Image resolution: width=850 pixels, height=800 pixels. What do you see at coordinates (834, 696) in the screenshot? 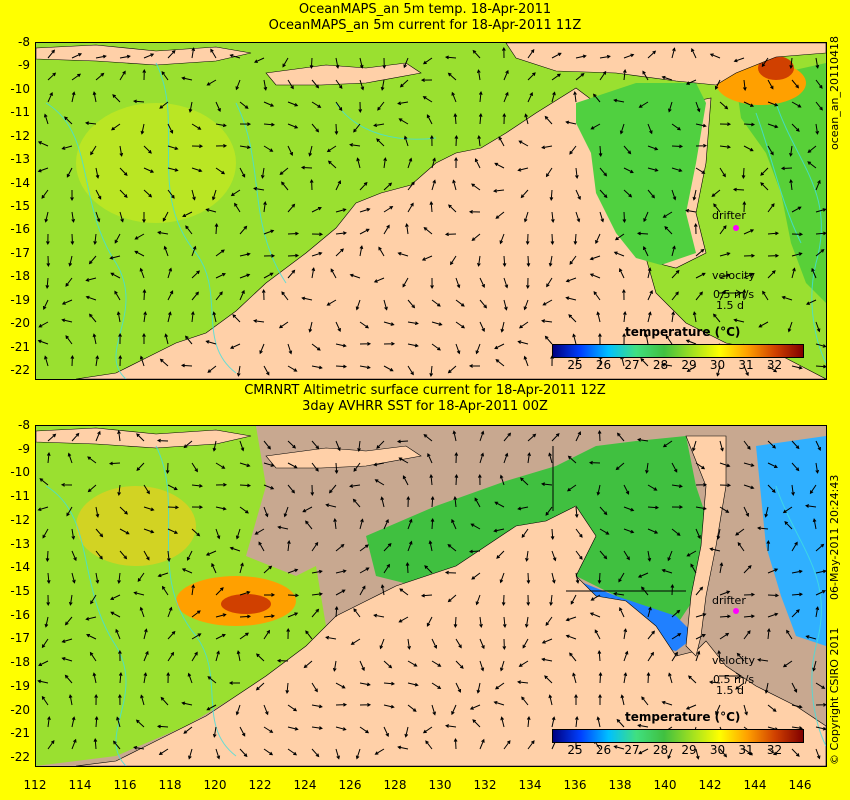
I see `copyright-label: © Copyright CSIRO 2011` at bounding box center [834, 696].